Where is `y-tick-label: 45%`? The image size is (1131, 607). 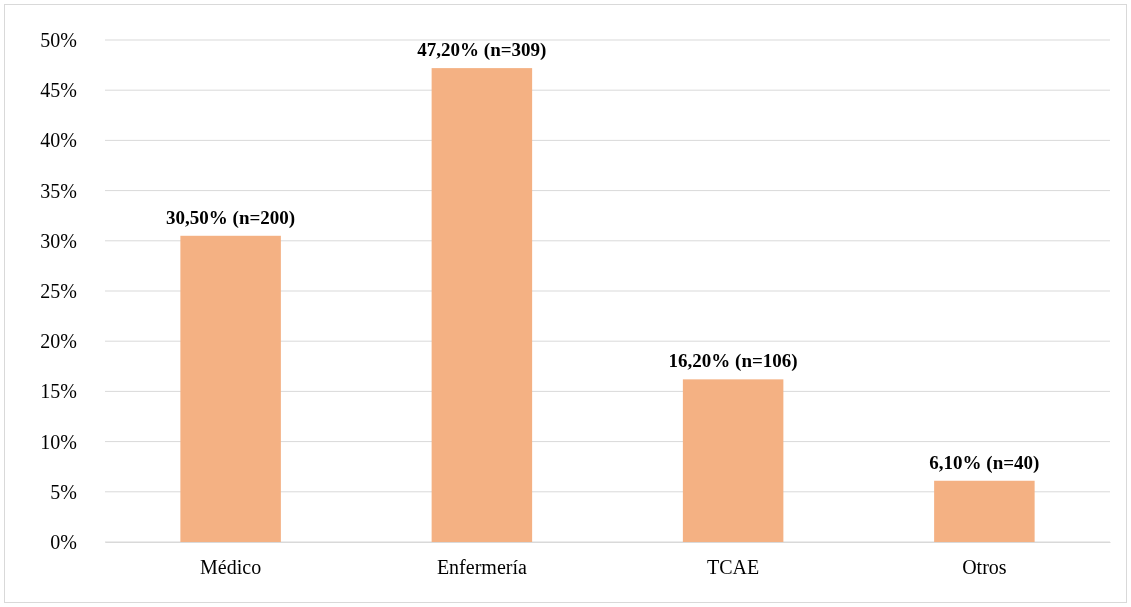
y-tick-label: 45% is located at coordinates (58, 90).